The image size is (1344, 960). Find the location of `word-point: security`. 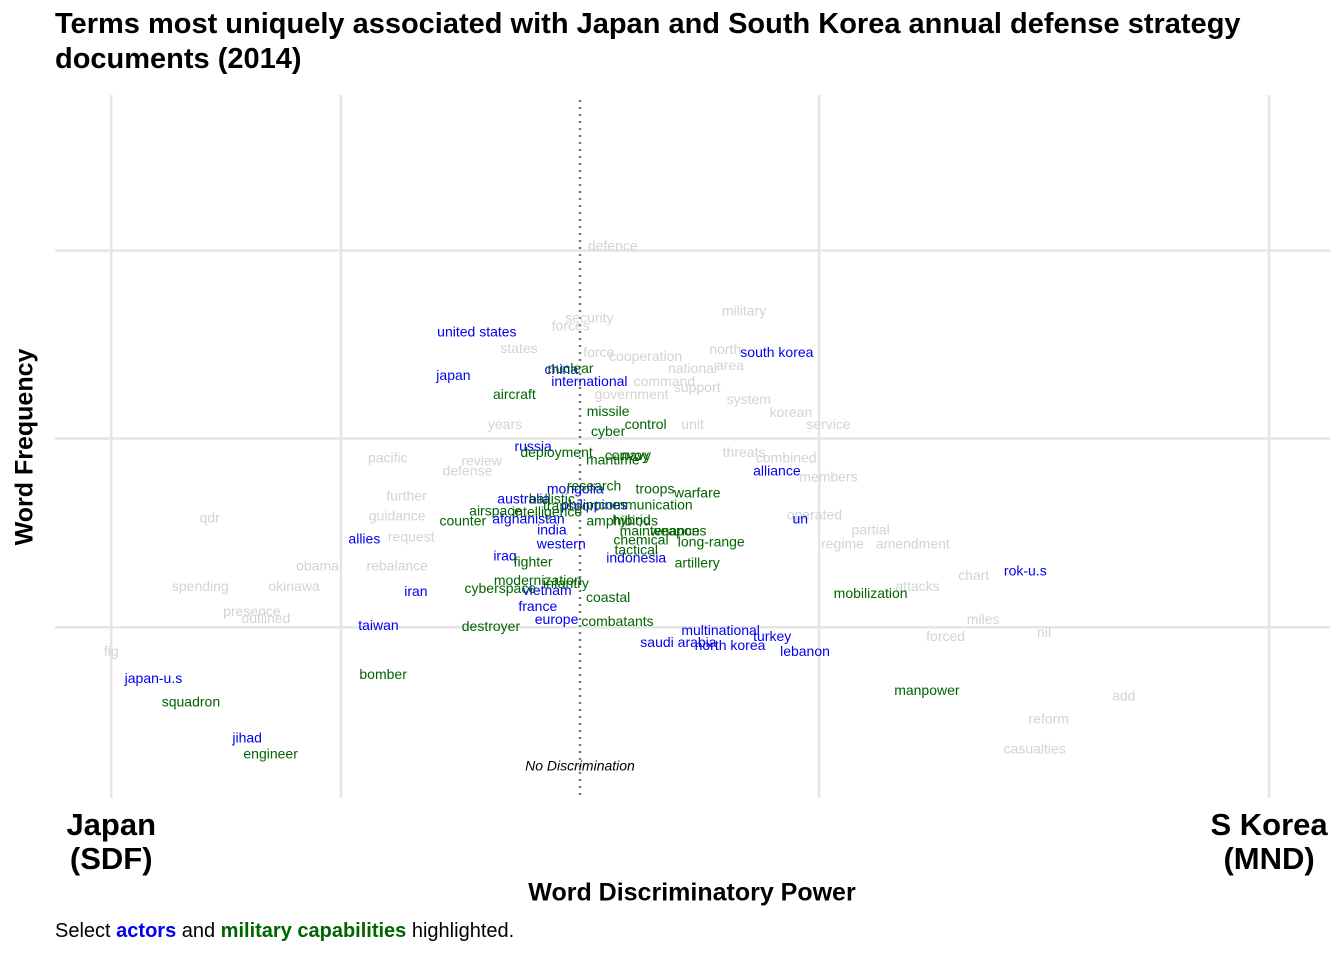

word-point: security is located at coordinates (589, 318).